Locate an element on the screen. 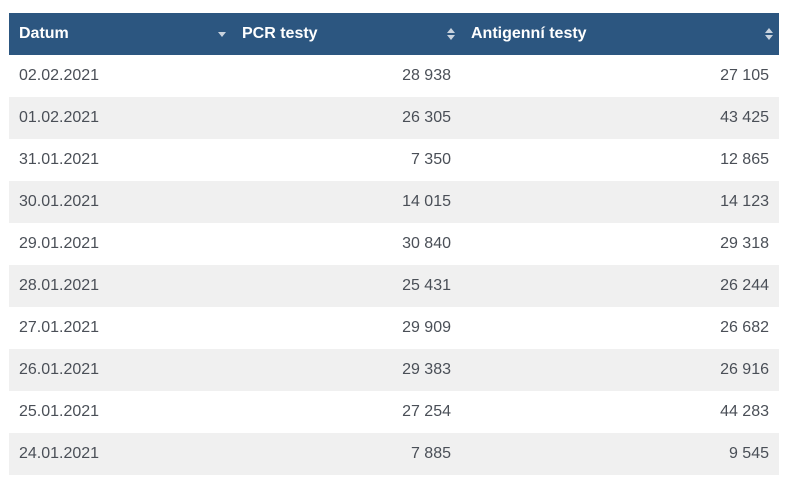  cell-pcr: 28 938 is located at coordinates (426, 75).